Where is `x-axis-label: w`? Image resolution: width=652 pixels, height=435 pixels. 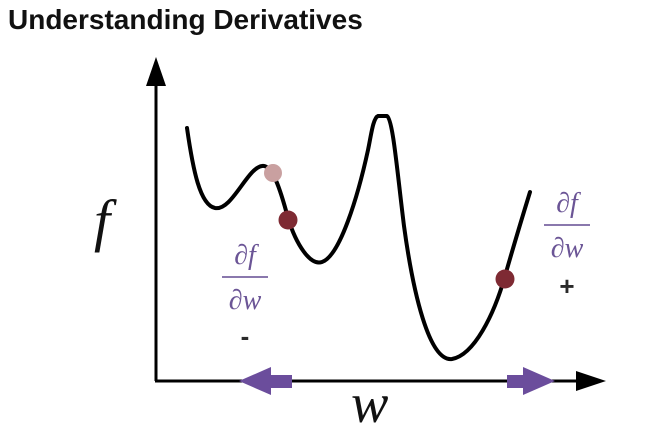 x-axis-label: w is located at coordinates (369, 404).